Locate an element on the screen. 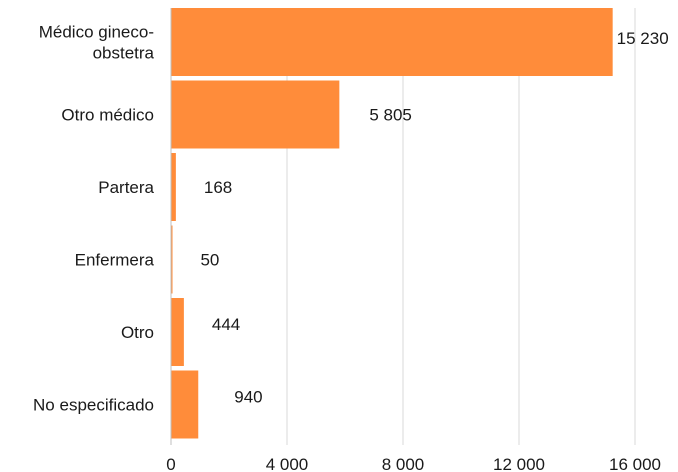  category-label: obstetra is located at coordinates (124, 53).